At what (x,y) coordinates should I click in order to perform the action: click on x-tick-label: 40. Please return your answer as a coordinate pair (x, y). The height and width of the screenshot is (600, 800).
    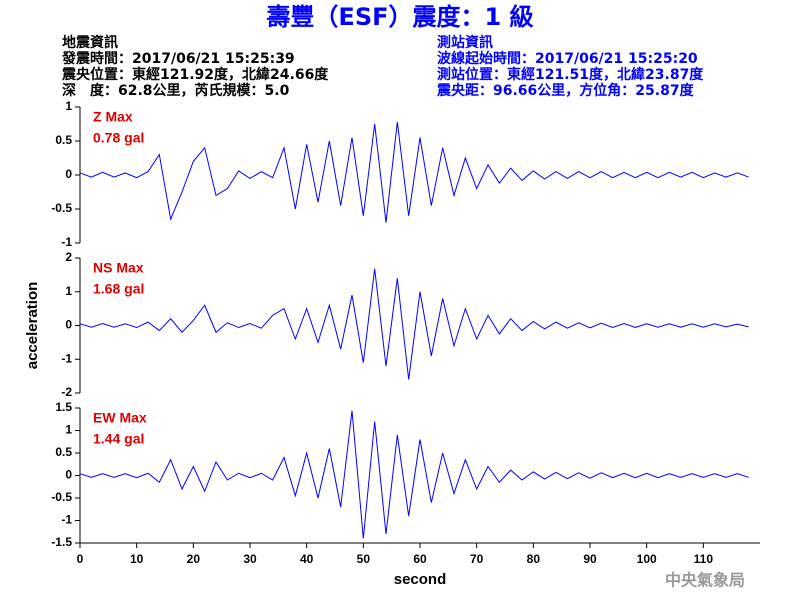
    Looking at the image, I should click on (307, 559).